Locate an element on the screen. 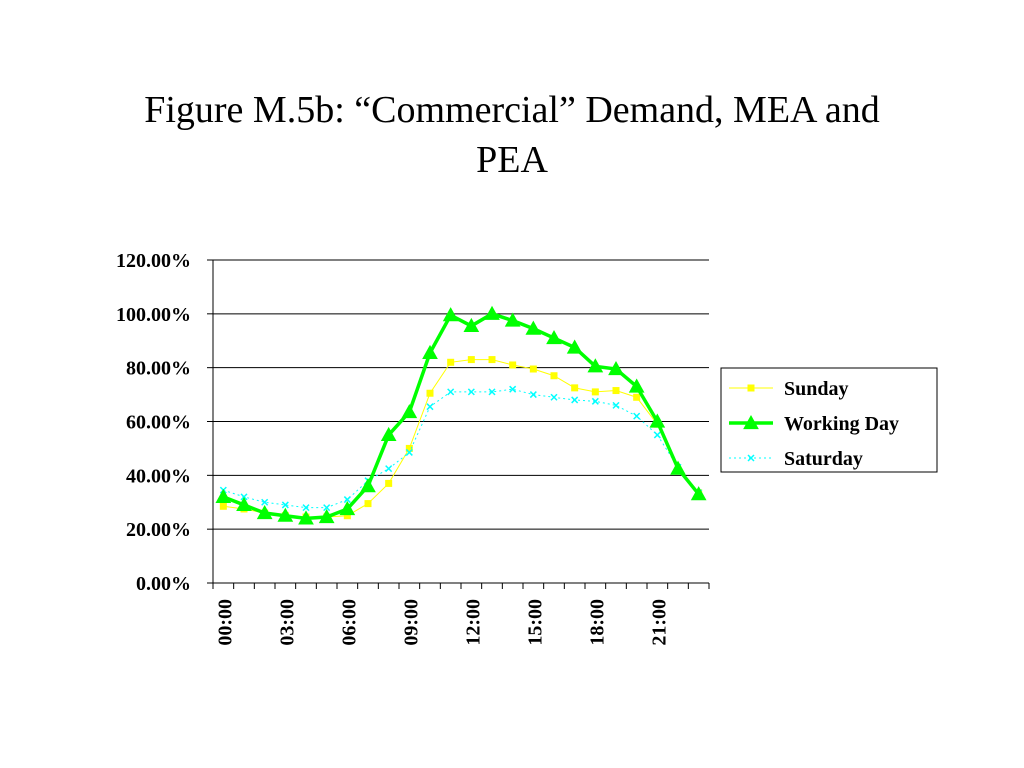  x-tick-label: 12:00 is located at coordinates (473, 622).